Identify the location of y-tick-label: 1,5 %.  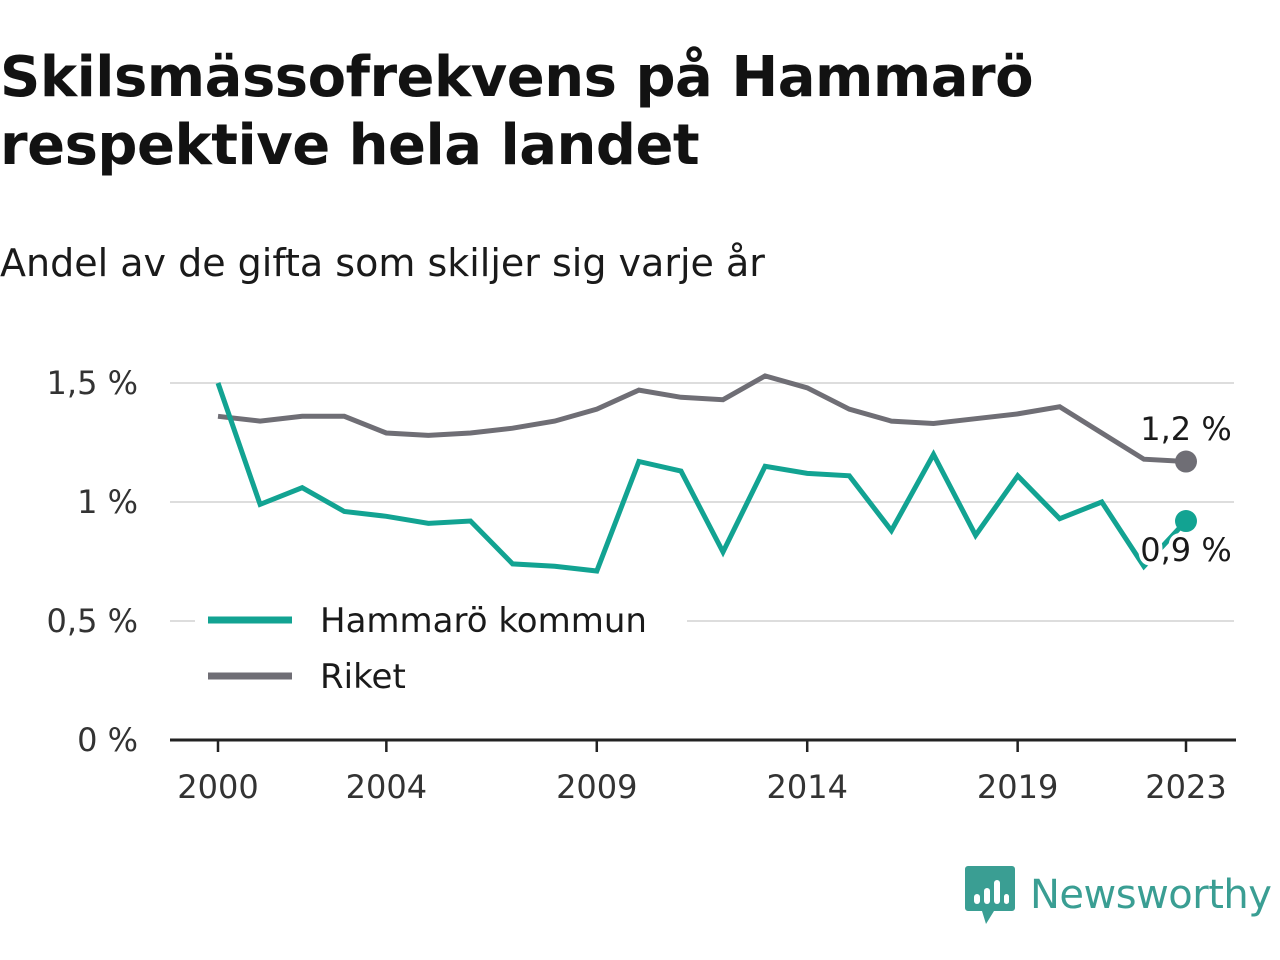
(92, 383).